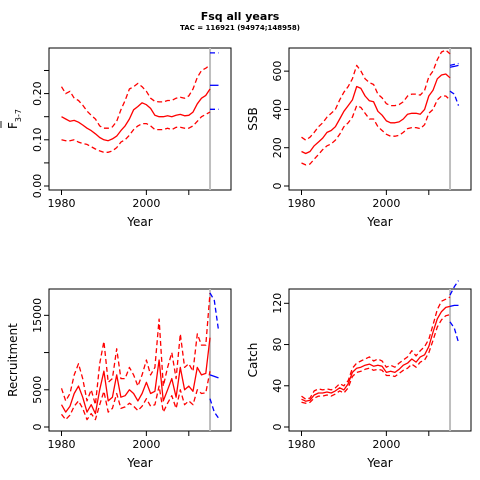 The image size is (480, 480). I want to click on recruitment-historic-lower-line, so click(135, 396).